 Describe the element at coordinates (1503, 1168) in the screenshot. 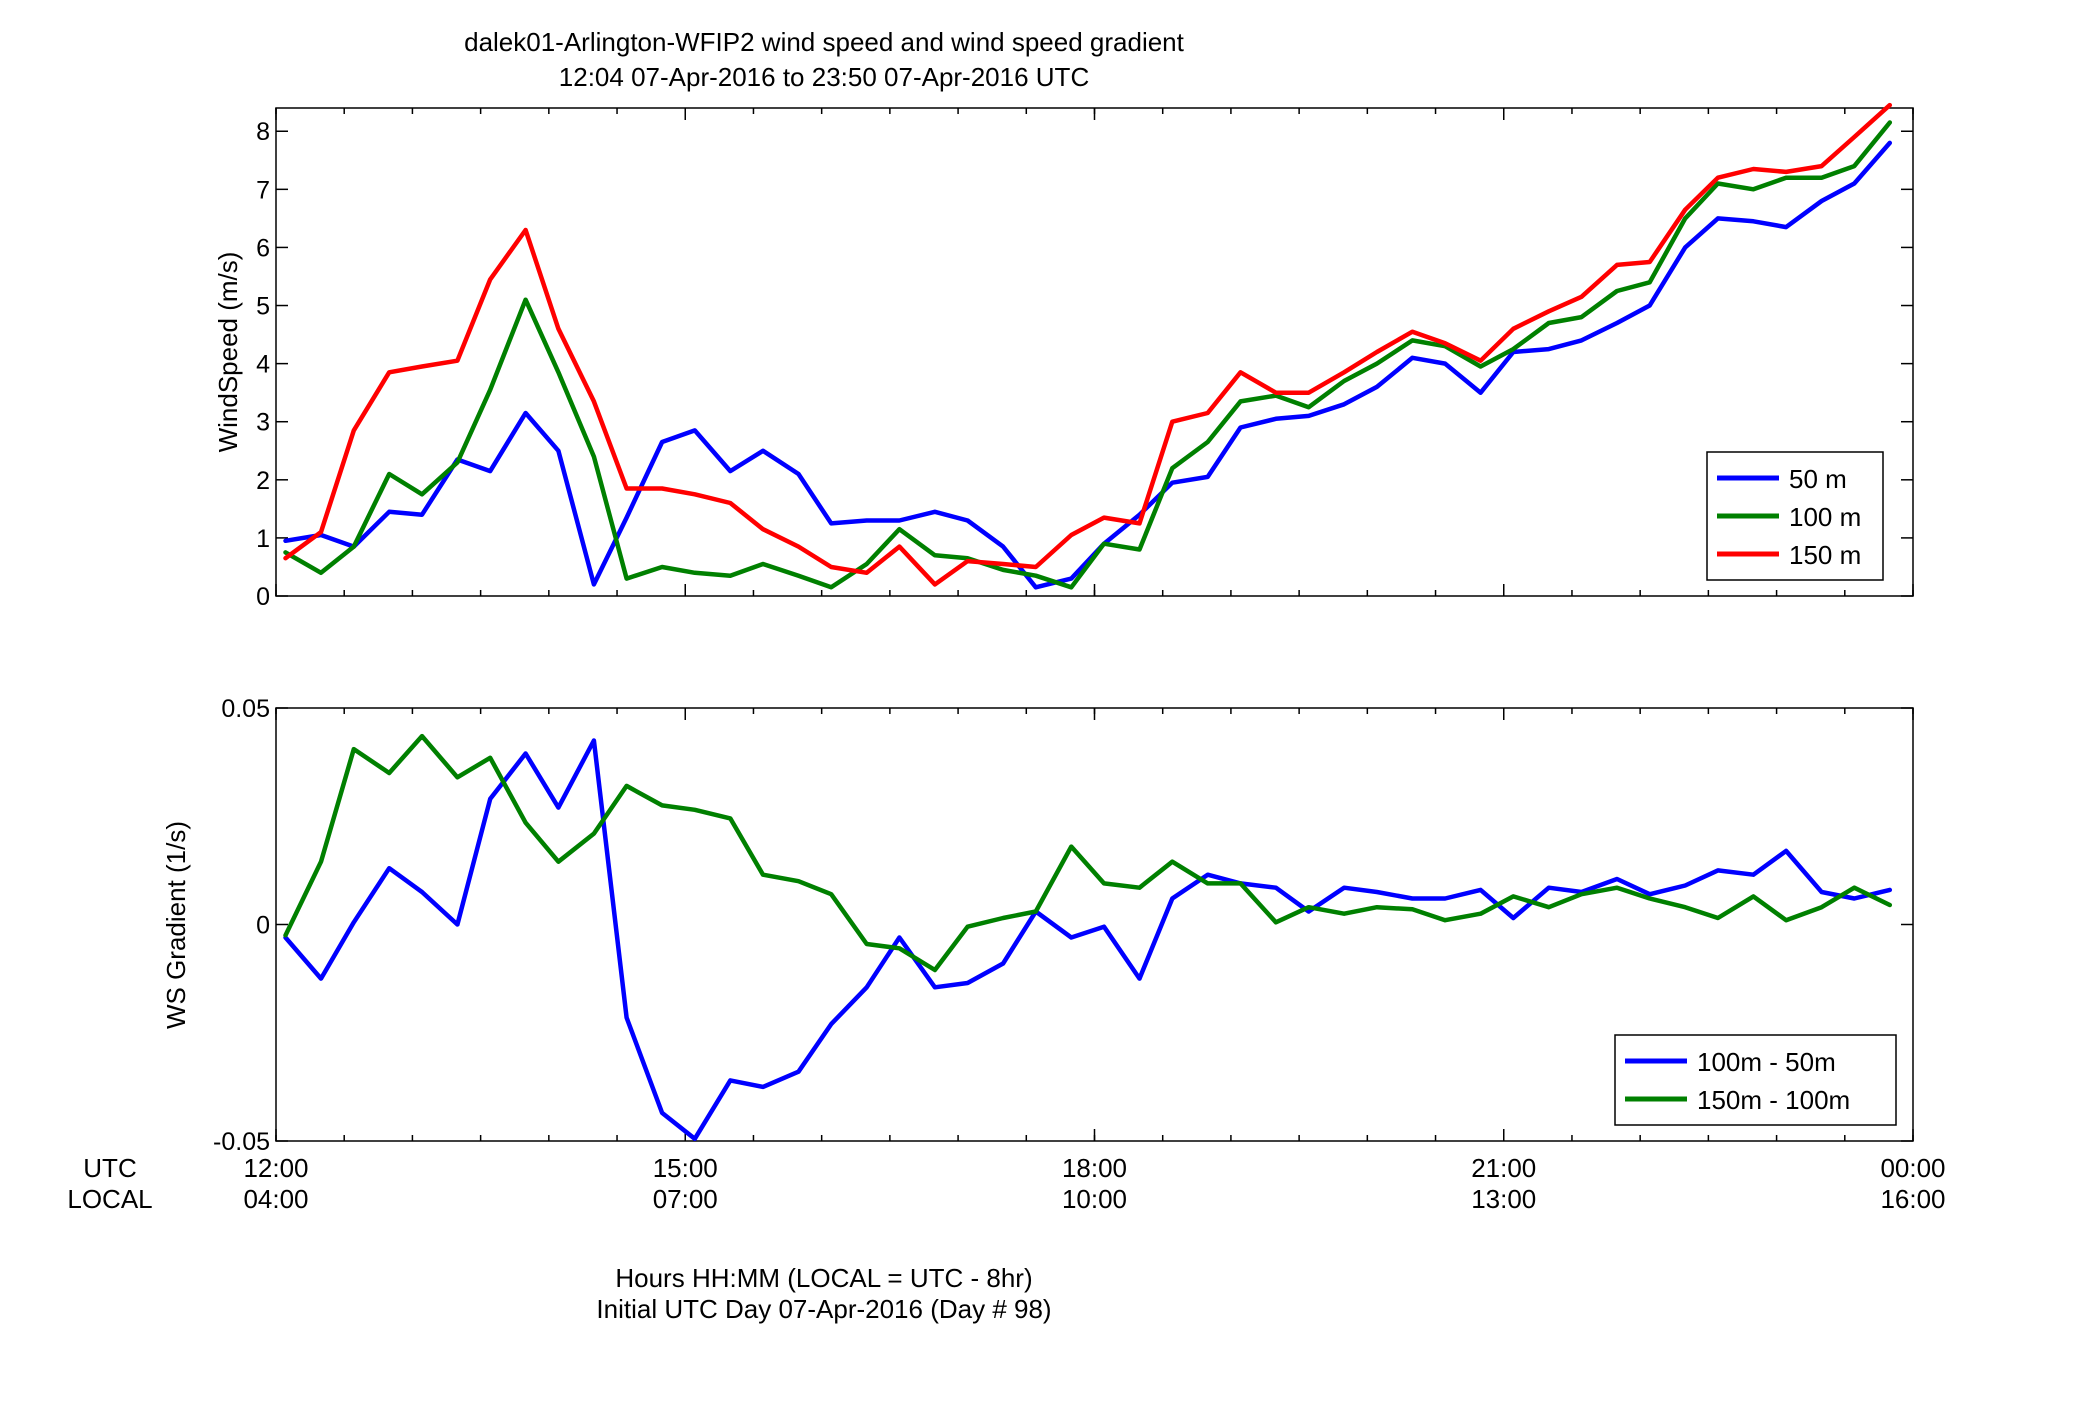

I see `x-tick-label-utc: 21:00` at that location.